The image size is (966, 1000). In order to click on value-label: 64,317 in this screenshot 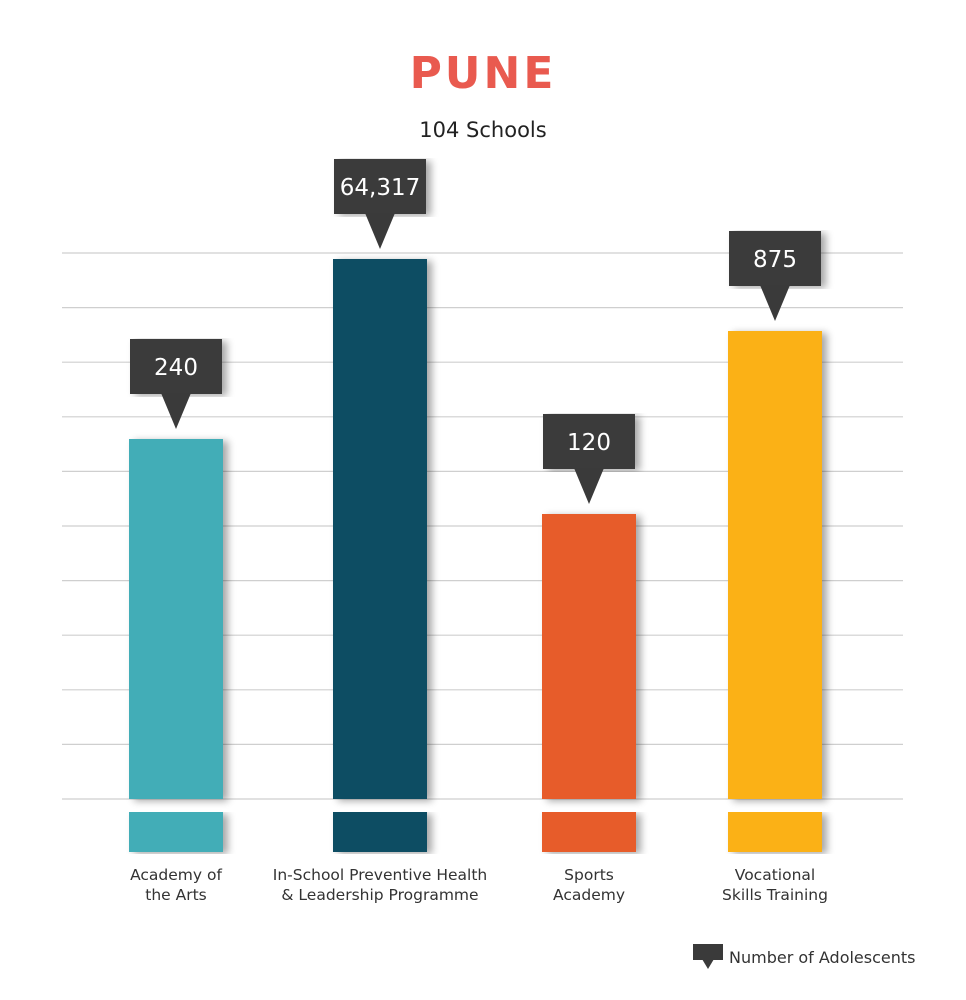, I will do `click(380, 188)`.